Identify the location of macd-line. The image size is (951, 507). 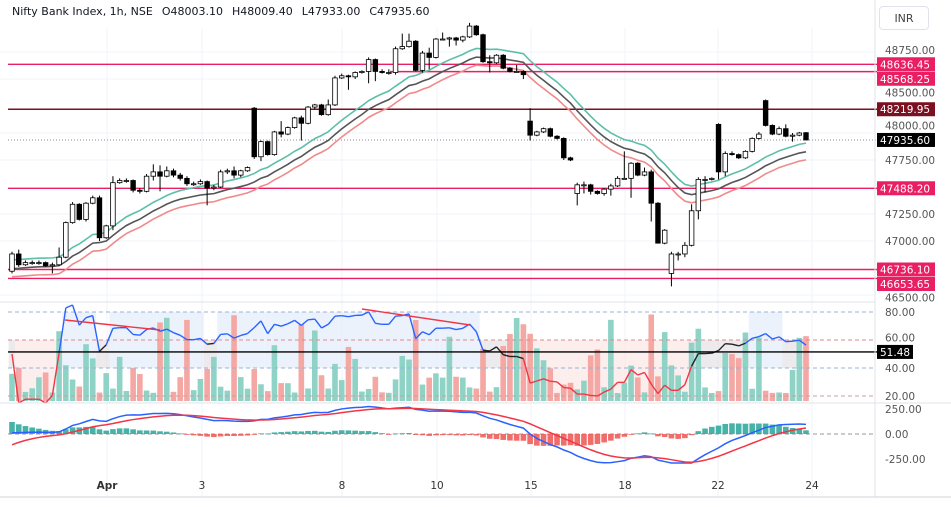
(409, 434).